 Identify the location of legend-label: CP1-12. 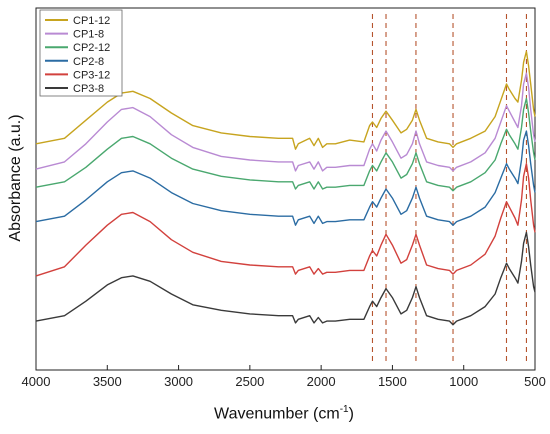
(91, 21).